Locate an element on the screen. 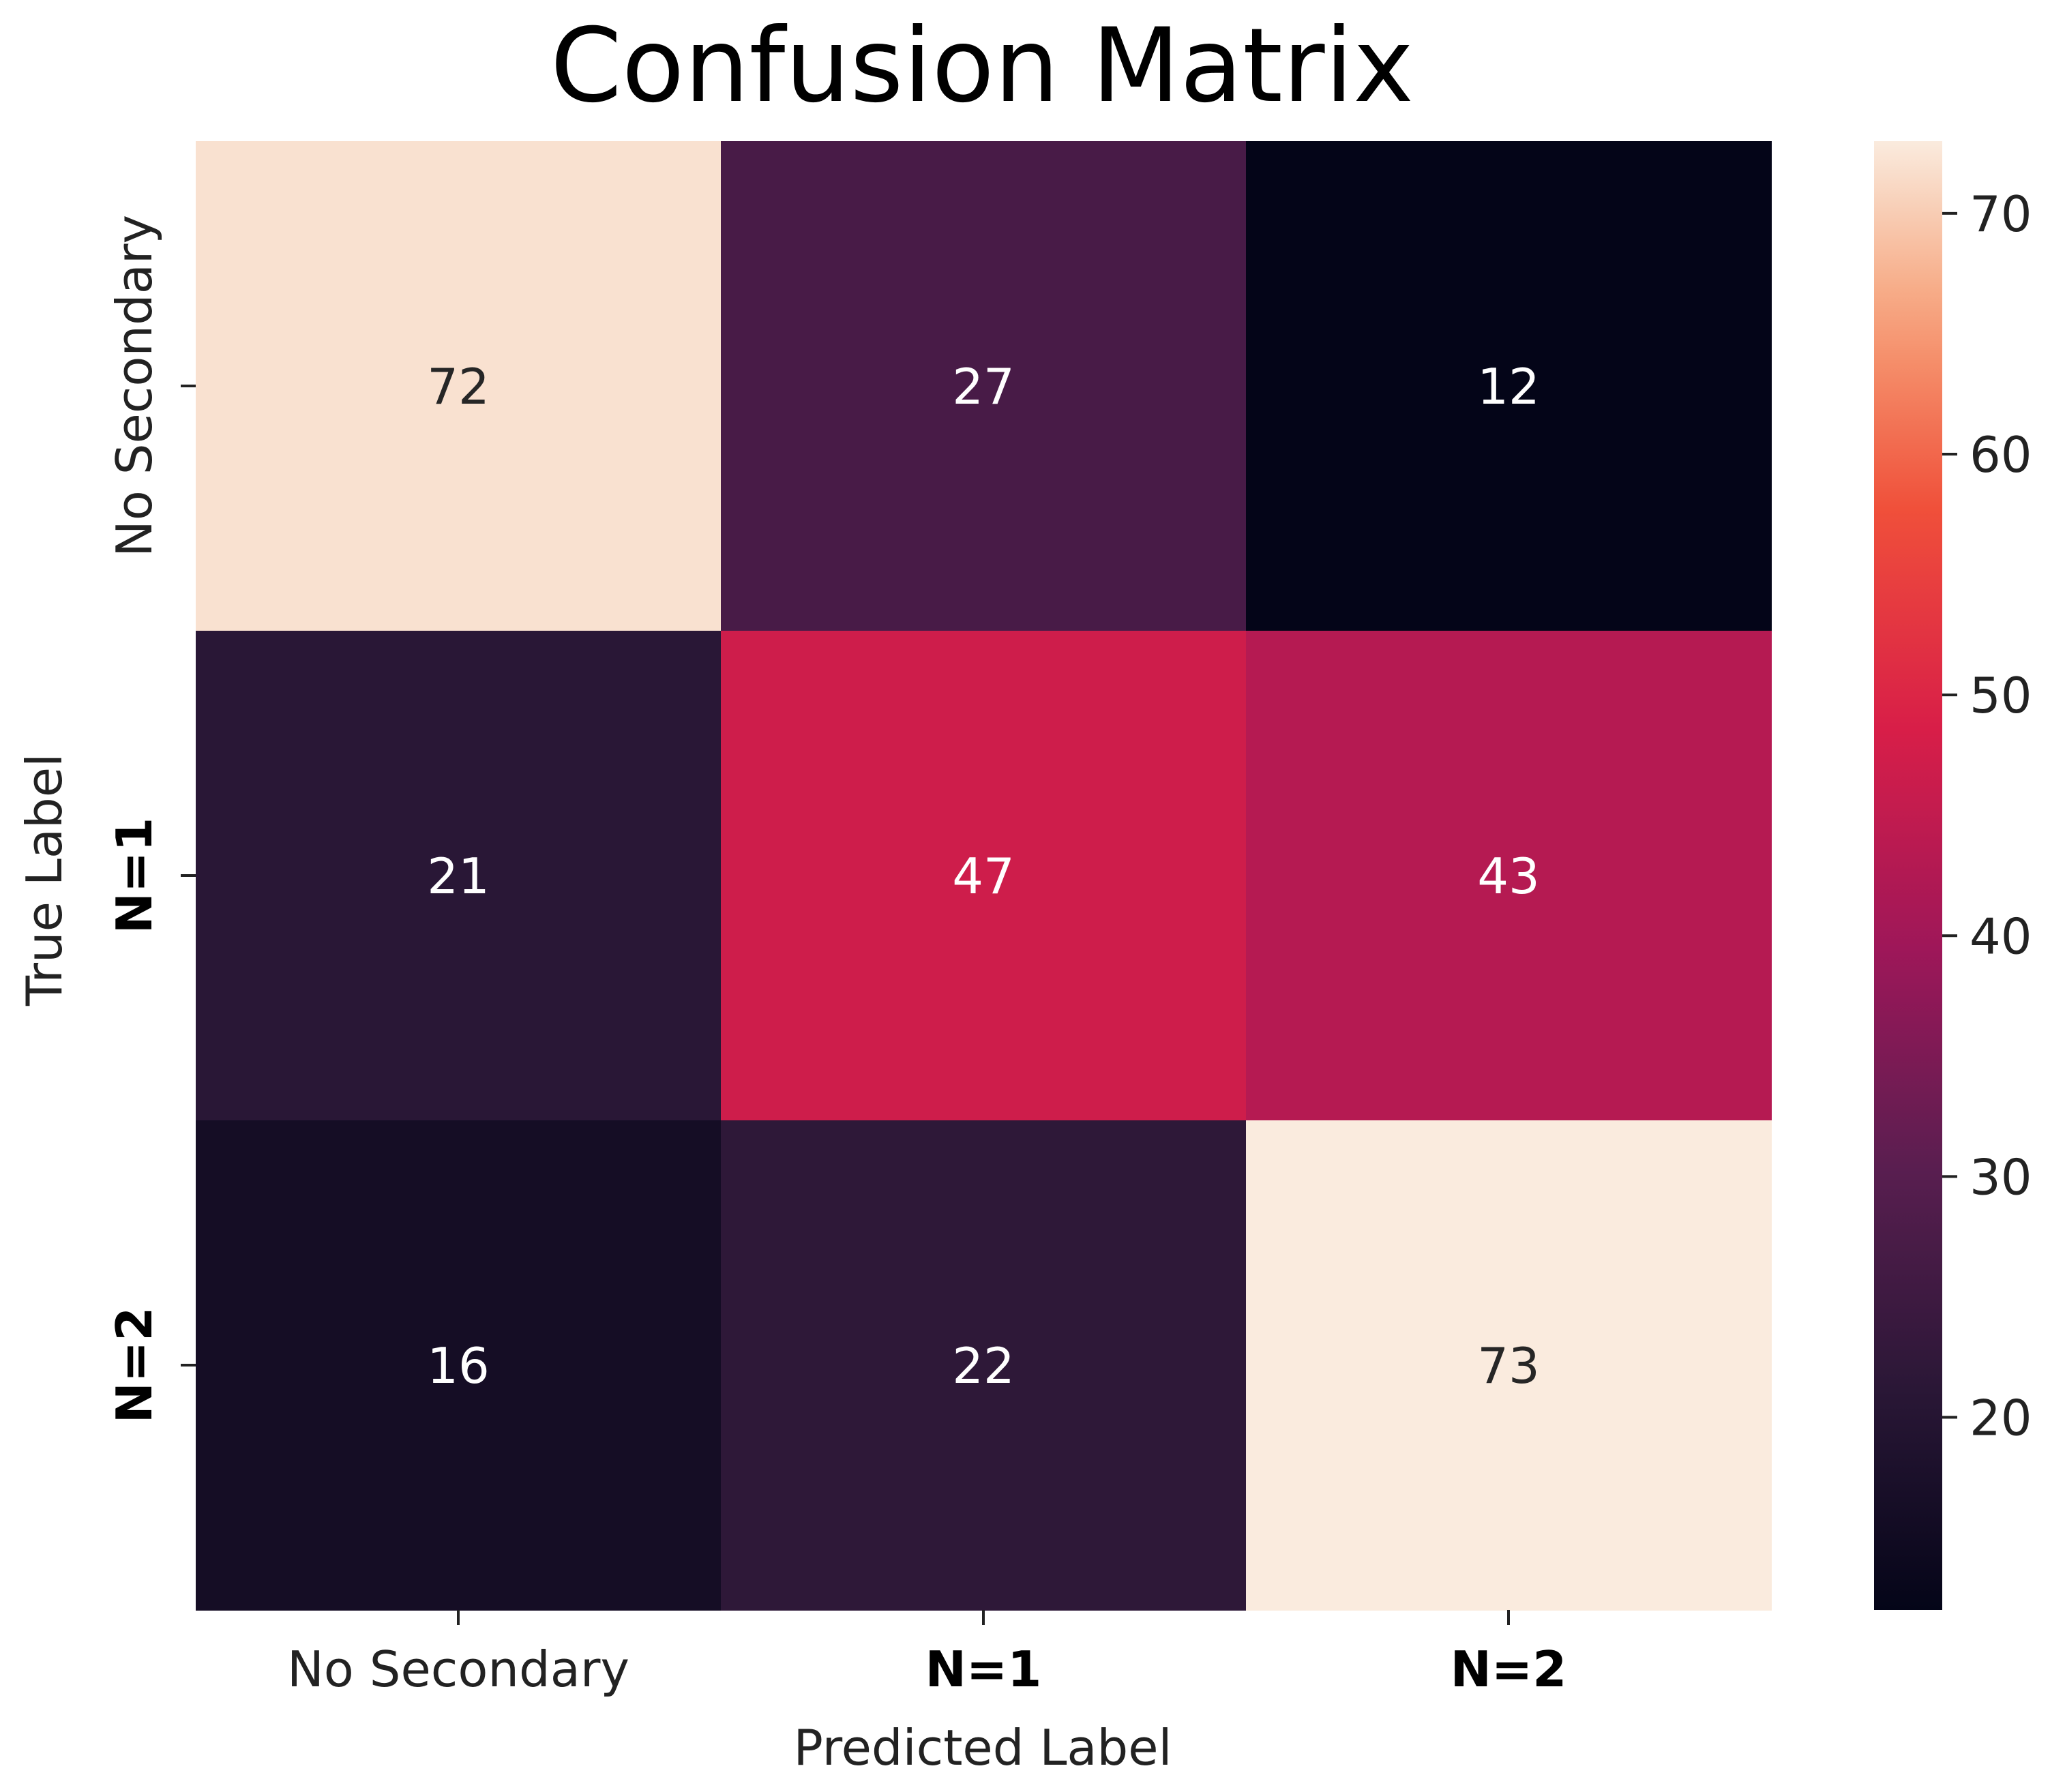 The image size is (2065, 1792). colorbar-gradient is located at coordinates (1908, 875).